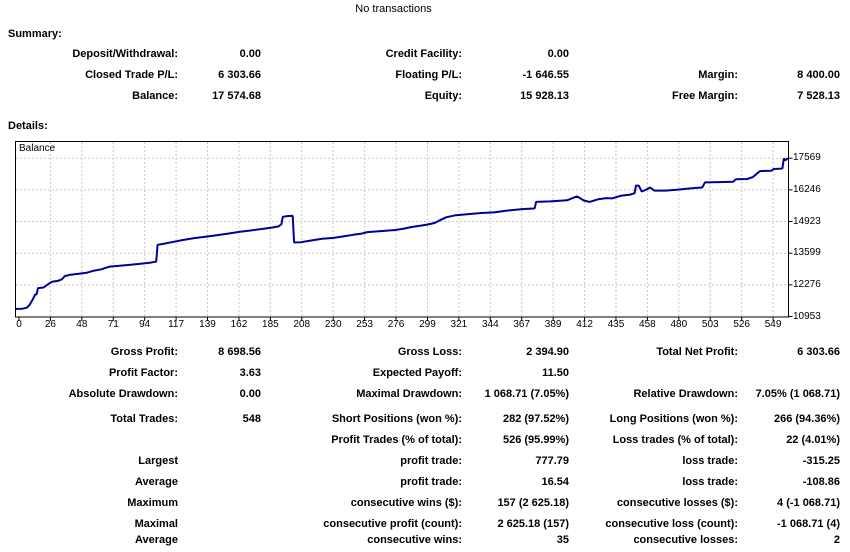  Describe the element at coordinates (131, 75) in the screenshot. I see `stat-label: Closed Trade P/L:` at that location.